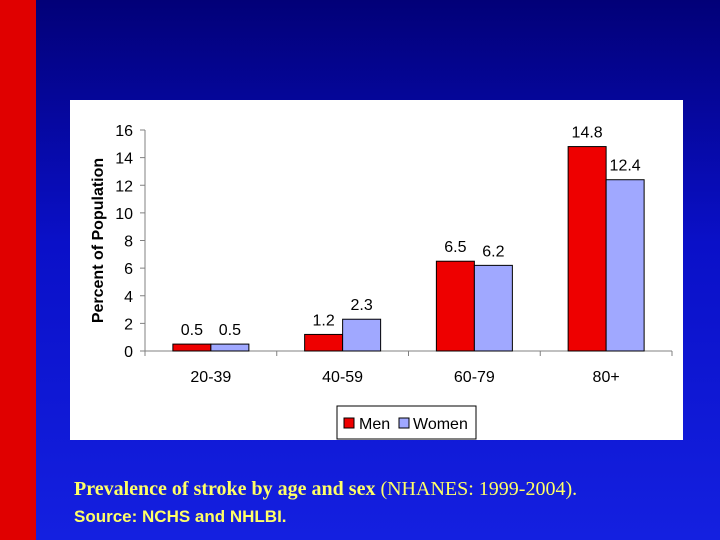  I want to click on y-tick-label: 12, so click(124, 186).